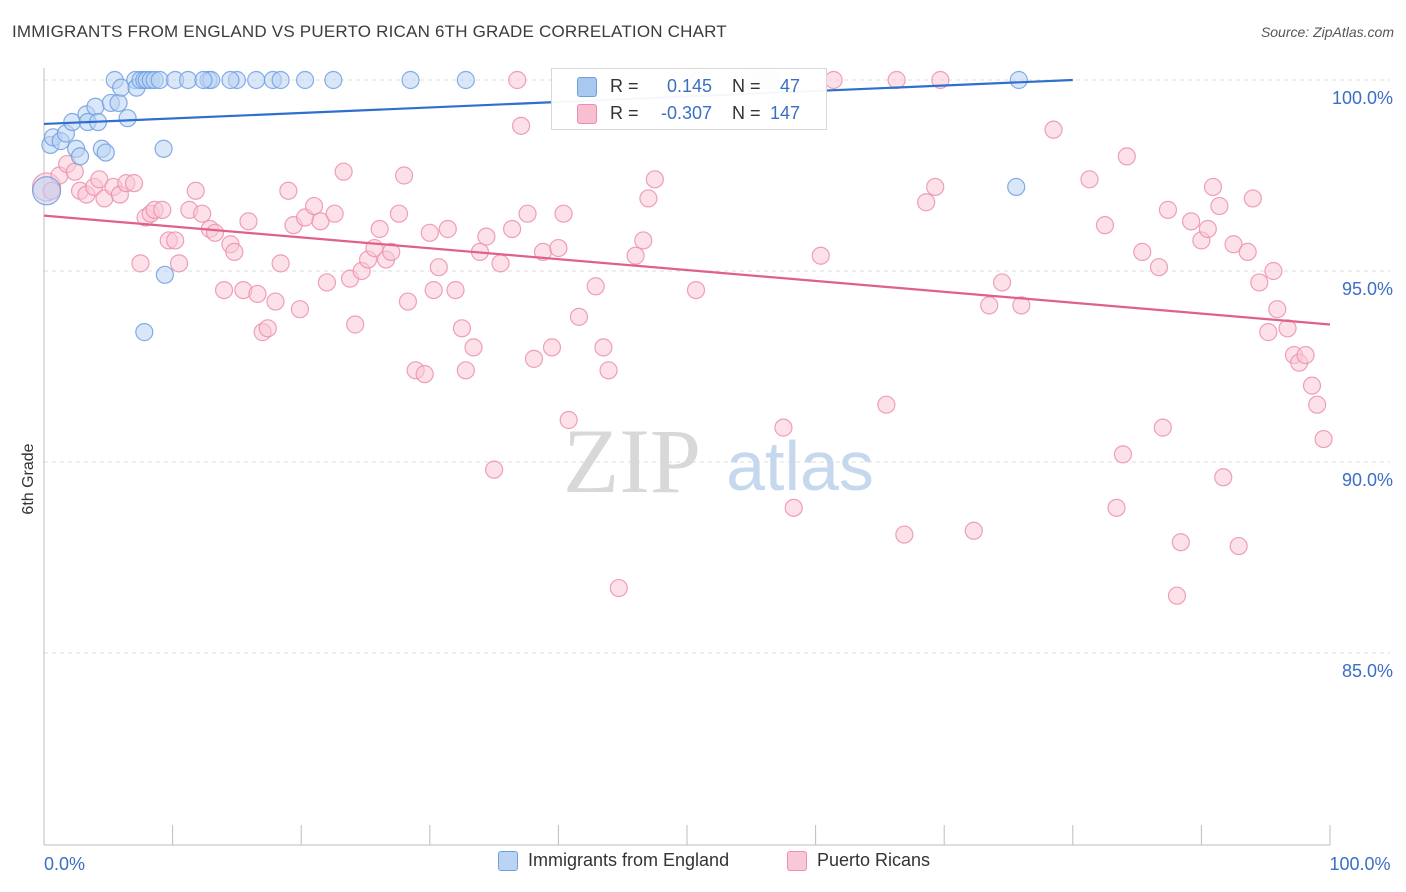 This screenshot has height=892, width=1406. I want to click on legend-swatch-puerto-ricans, so click(797, 860).